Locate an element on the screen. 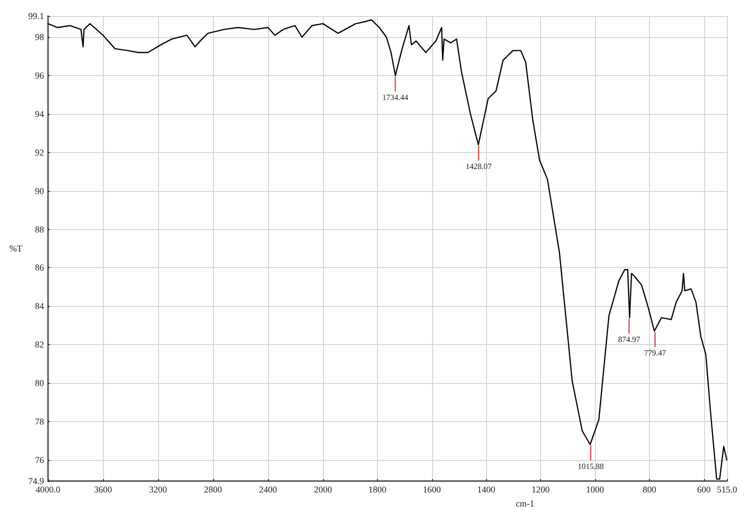  x-tick-label: 1200 is located at coordinates (541, 489).